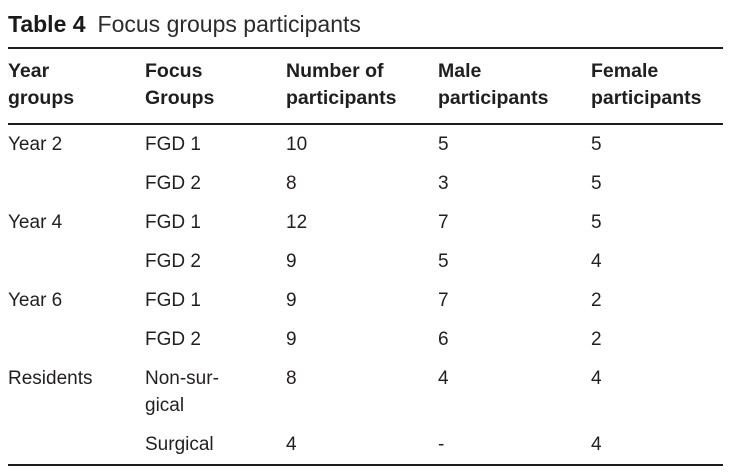  I want to click on cell-male-participants: -, so click(441, 444).